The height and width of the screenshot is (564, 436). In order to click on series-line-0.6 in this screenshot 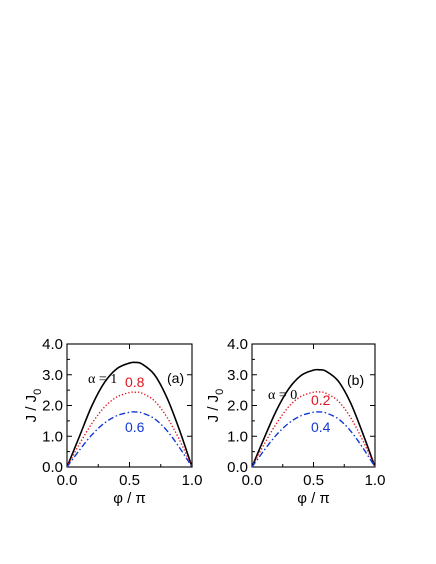, I will do `click(129, 439)`.